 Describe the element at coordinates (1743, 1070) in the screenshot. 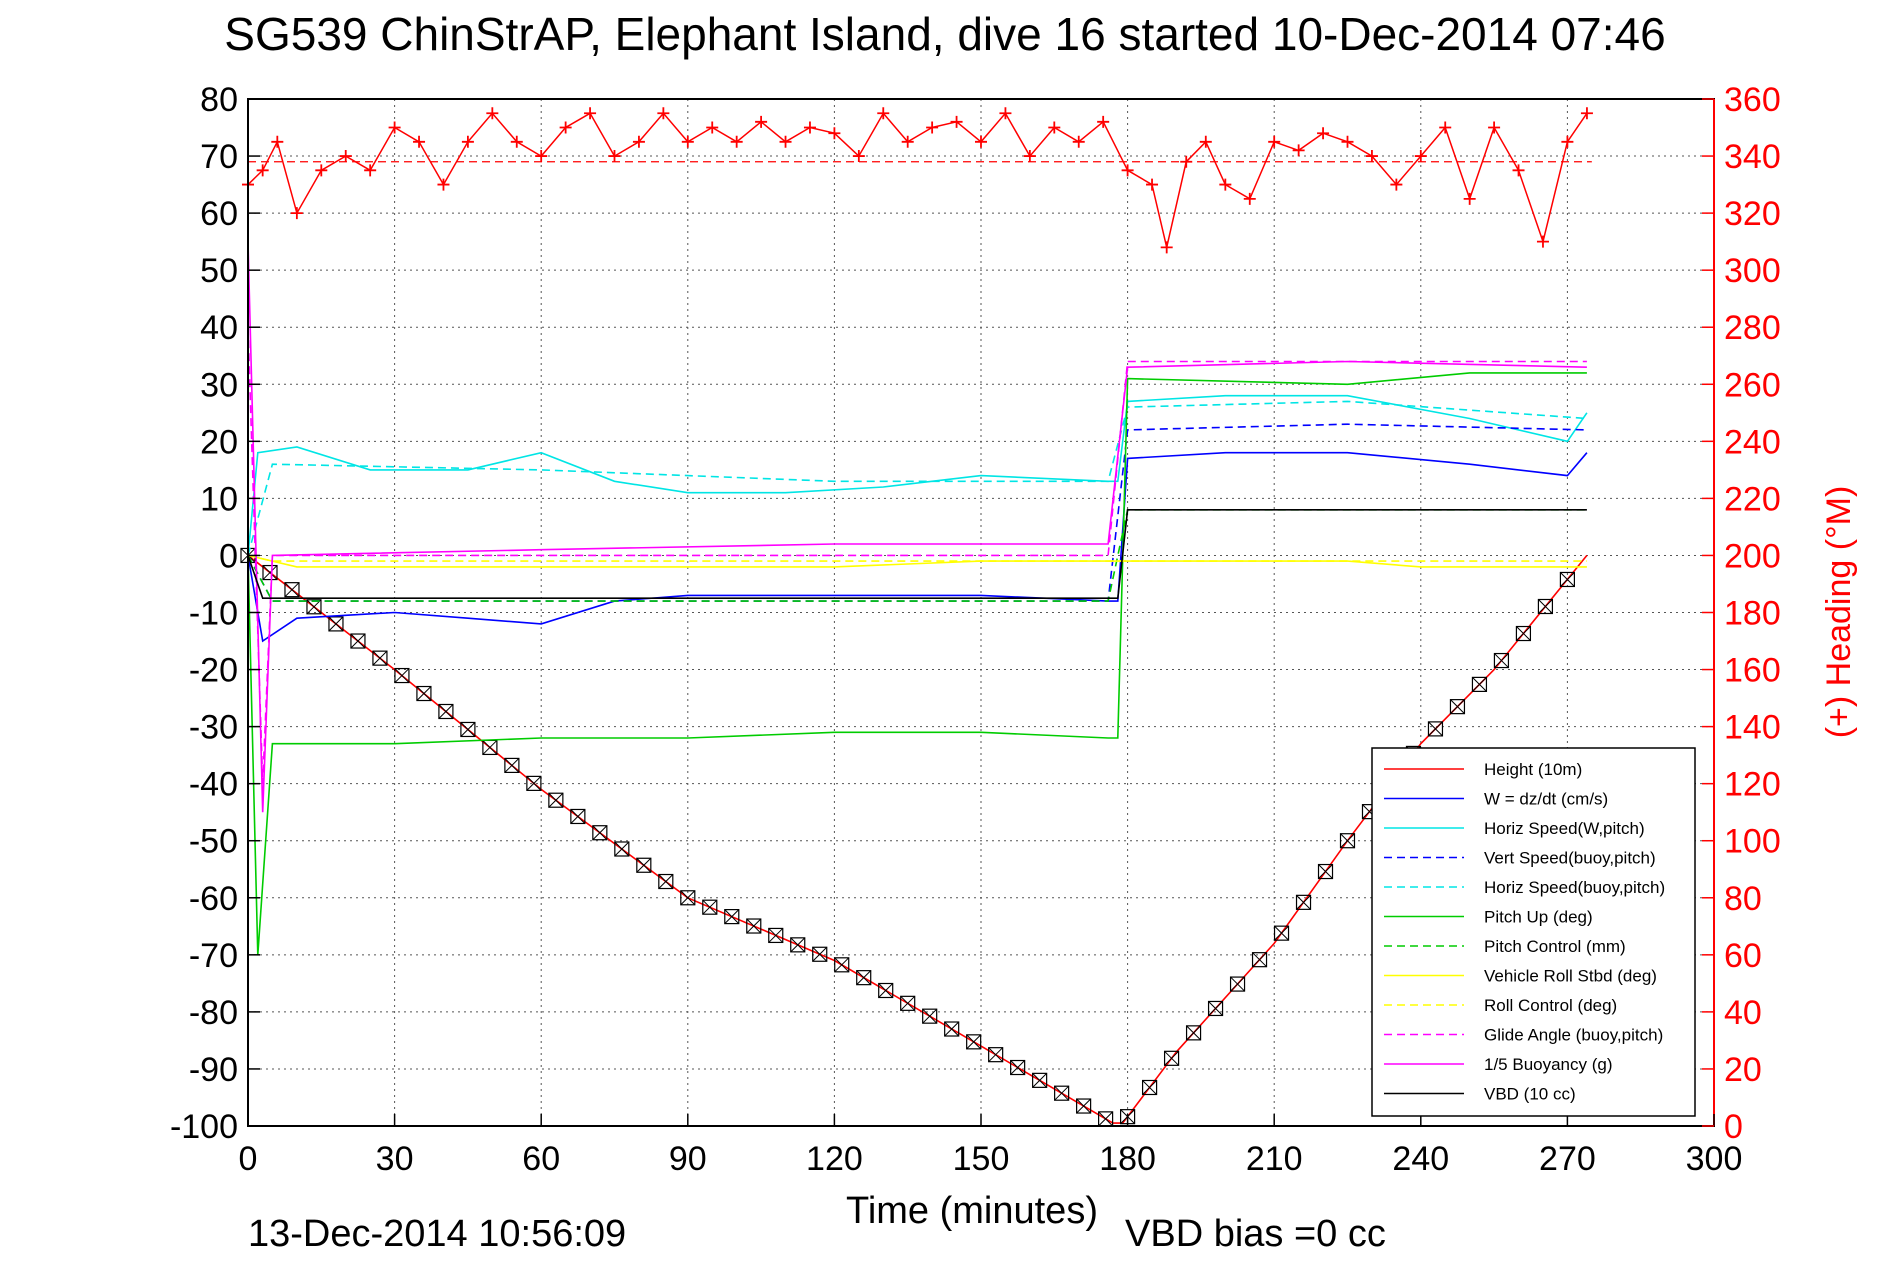

I see `right-y-tick-label: 20` at that location.